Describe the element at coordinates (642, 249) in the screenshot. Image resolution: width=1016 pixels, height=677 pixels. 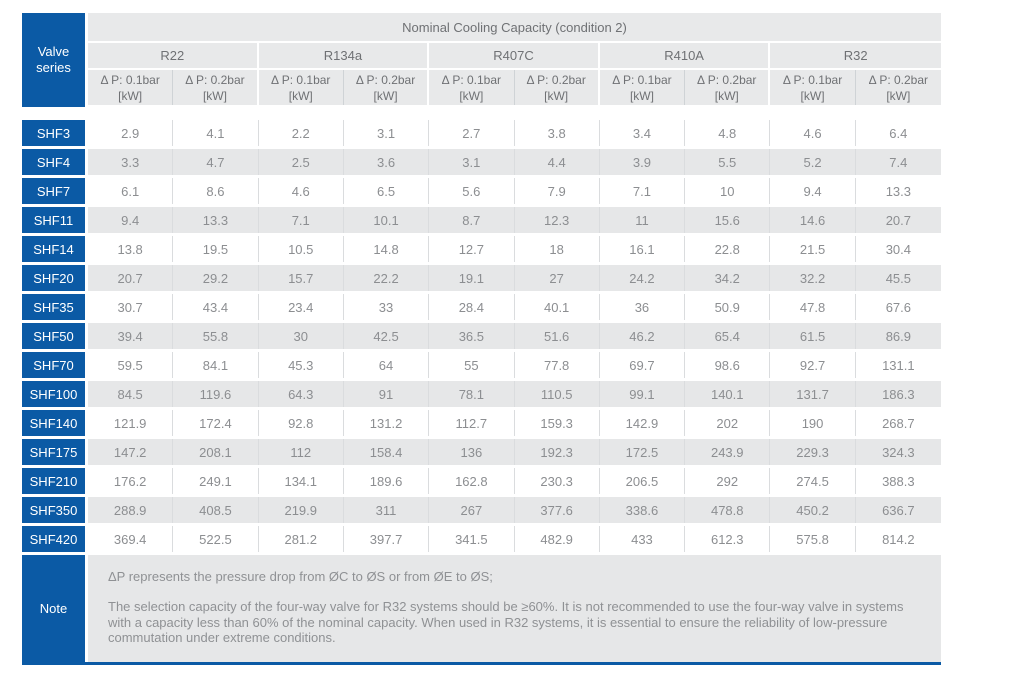
I see `capacity-cell: 16.1` at that location.